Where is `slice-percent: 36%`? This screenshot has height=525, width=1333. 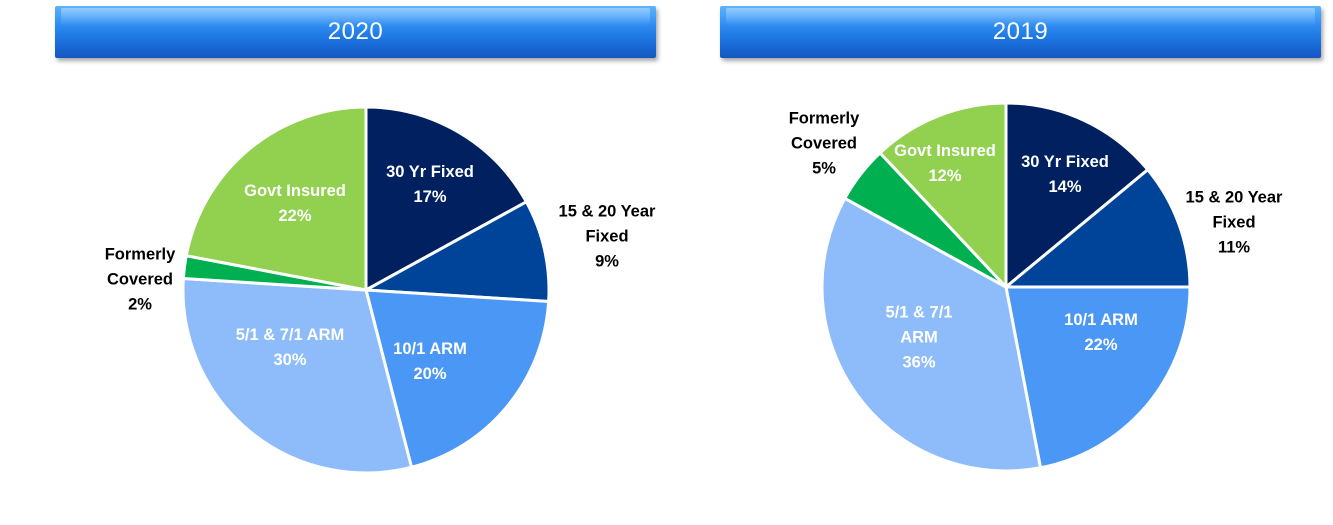
slice-percent: 36% is located at coordinates (918, 362).